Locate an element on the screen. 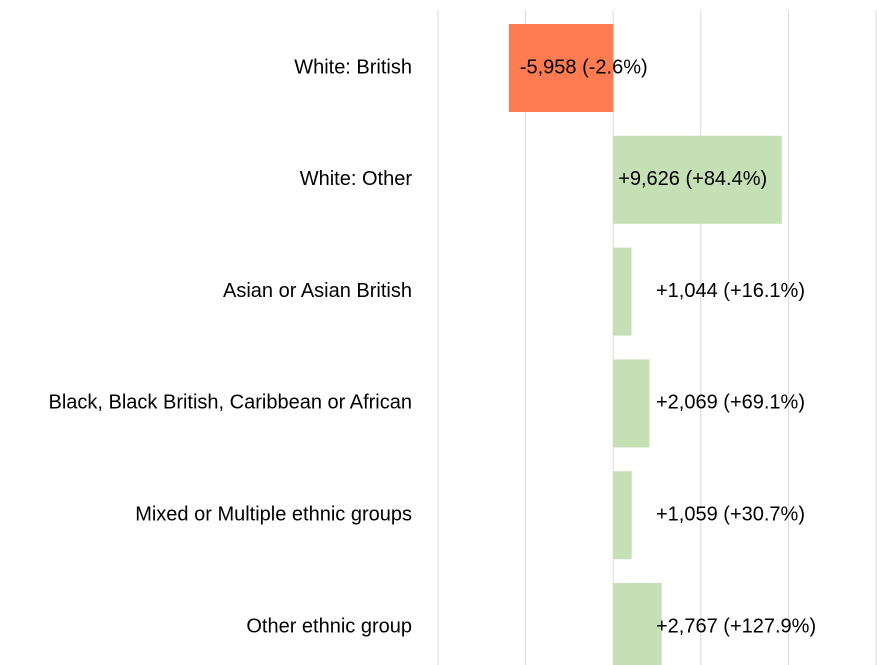 This screenshot has width=877, height=665. category-label: Asian or Asian British is located at coordinates (317, 291).